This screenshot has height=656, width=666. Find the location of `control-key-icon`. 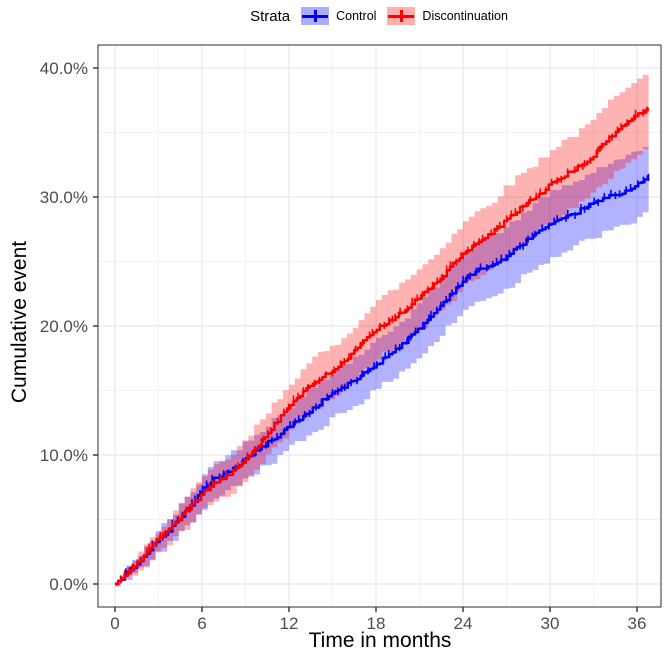

control-key-icon is located at coordinates (315, 16).